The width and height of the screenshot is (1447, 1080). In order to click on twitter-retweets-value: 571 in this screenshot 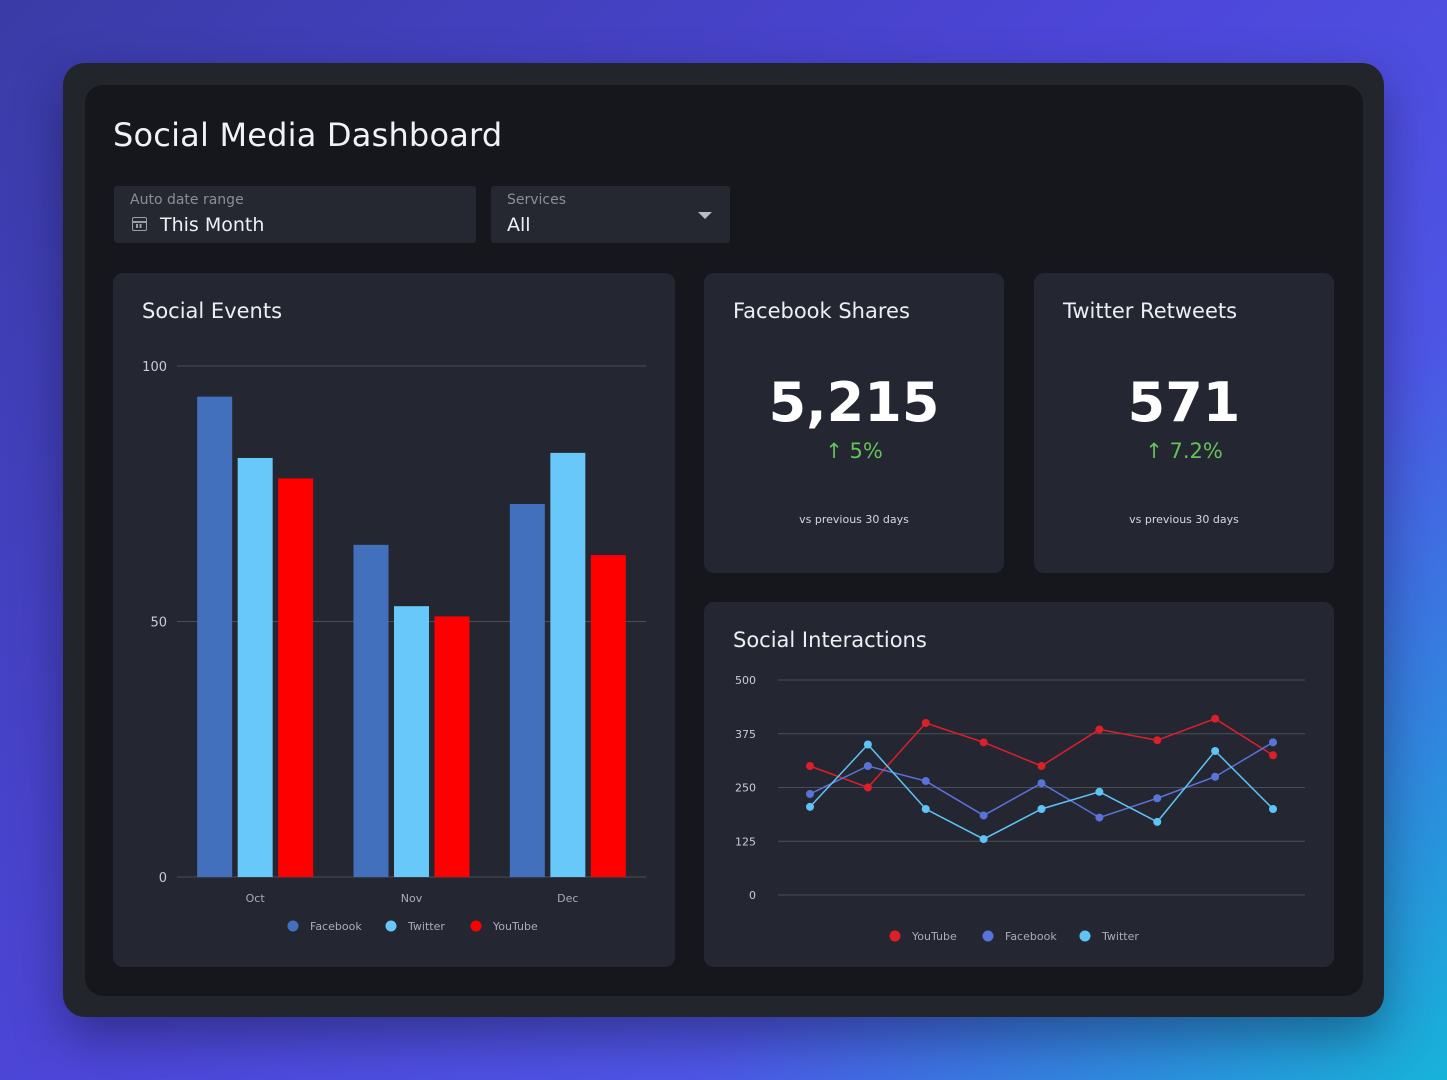, I will do `click(1184, 402)`.